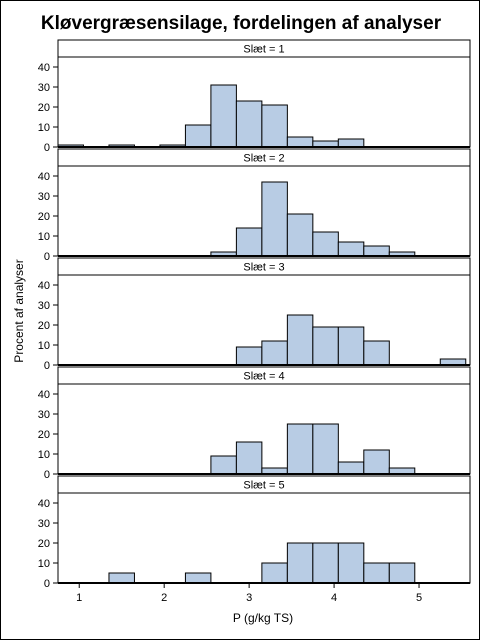  What do you see at coordinates (263, 377) in the screenshot?
I see `panel-strip-label: Slæt = 4` at bounding box center [263, 377].